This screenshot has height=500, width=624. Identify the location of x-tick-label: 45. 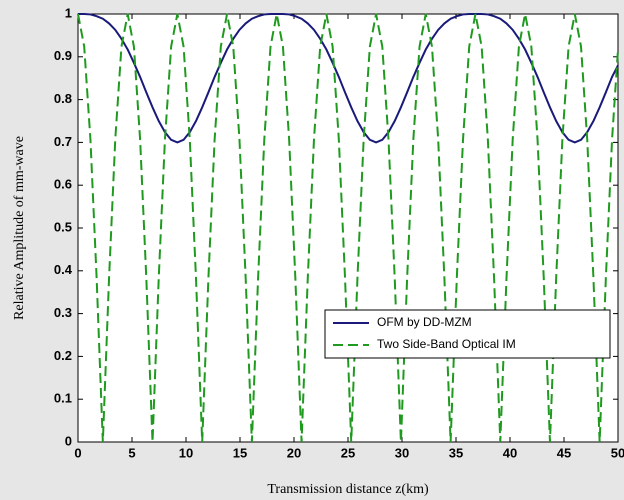
(564, 452).